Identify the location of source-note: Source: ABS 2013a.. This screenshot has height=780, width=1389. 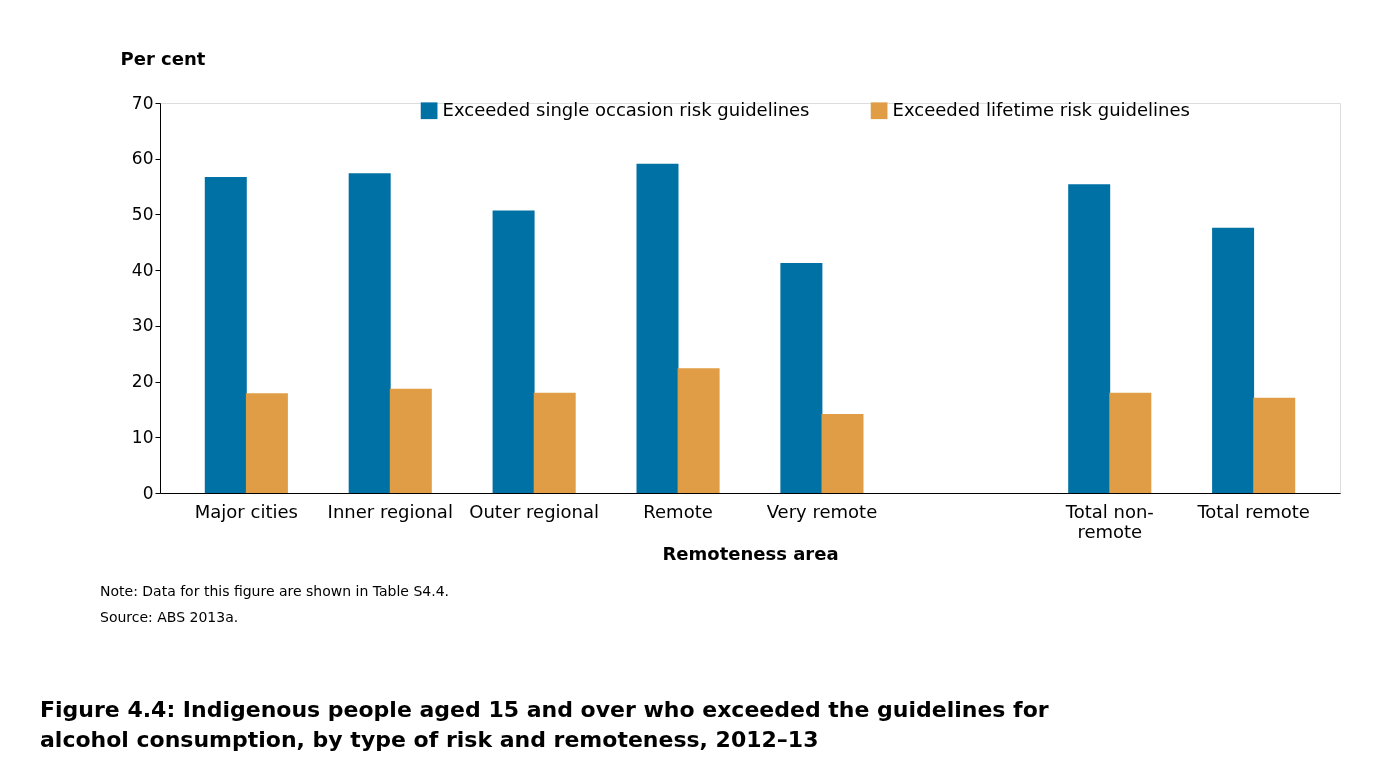
(169, 617).